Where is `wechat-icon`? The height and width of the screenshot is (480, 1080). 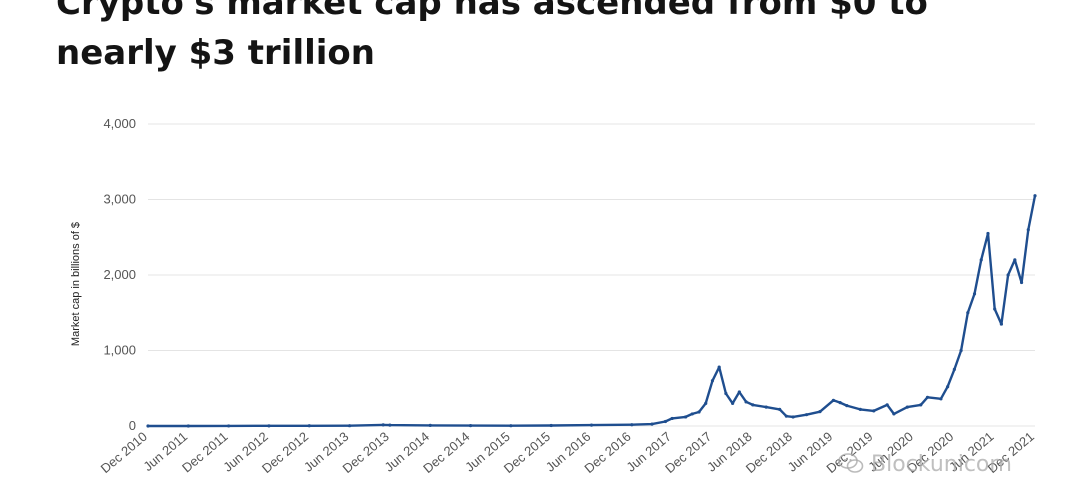 wechat-icon is located at coordinates (851, 463).